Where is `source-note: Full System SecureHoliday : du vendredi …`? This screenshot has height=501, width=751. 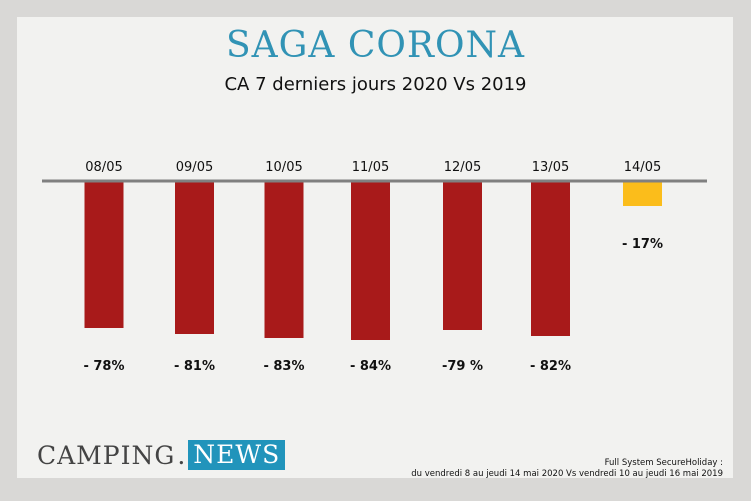
source-note: Full System SecureHoliday : du vendredi … is located at coordinates (567, 469).